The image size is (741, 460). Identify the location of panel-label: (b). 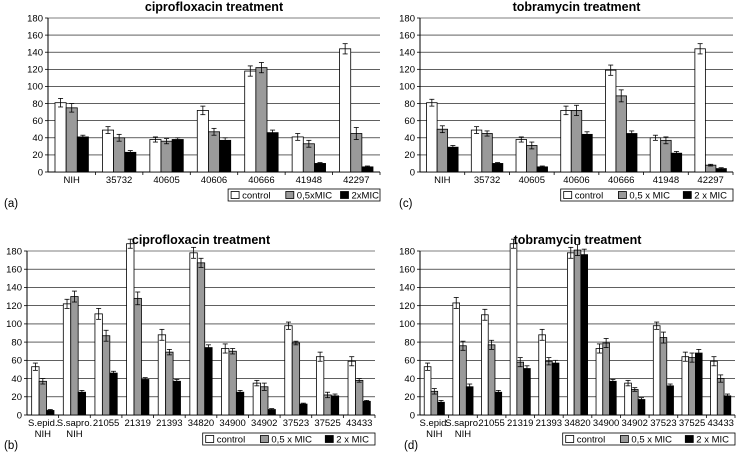
(11, 446).